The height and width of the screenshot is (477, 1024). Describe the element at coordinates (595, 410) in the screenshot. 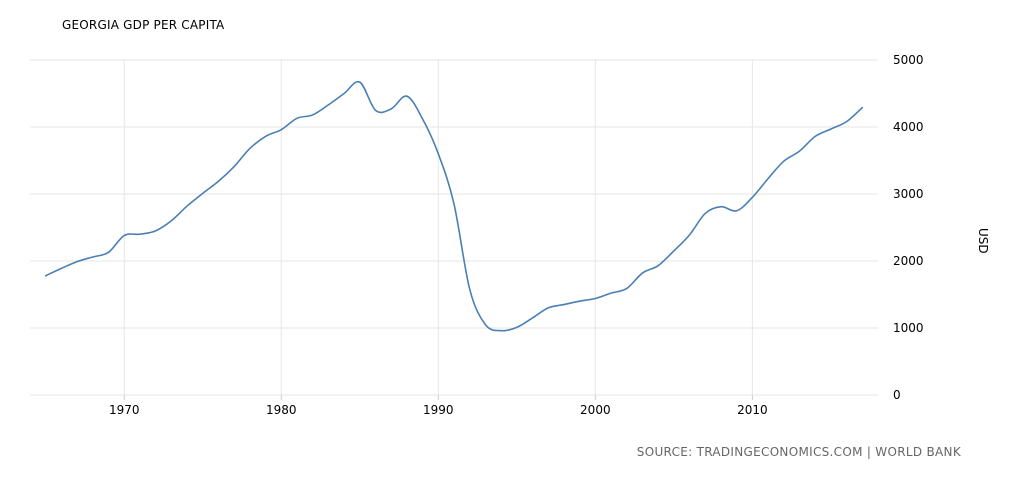

I see `x-tick-label: 2000` at that location.